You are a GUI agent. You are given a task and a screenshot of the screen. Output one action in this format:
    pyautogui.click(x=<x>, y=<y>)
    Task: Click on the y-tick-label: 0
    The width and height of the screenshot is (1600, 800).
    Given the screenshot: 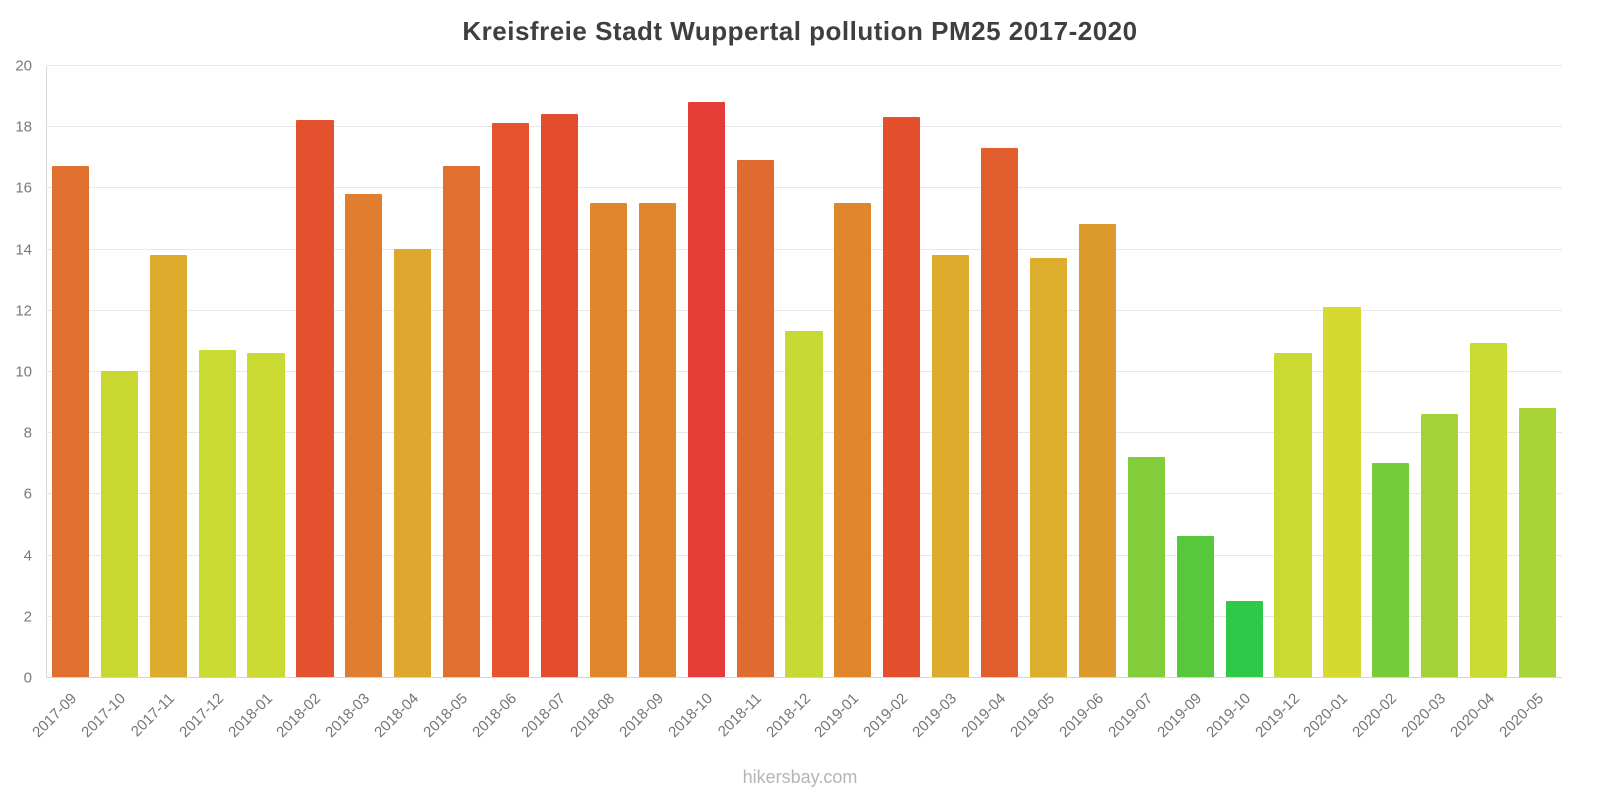 What is the action you would take?
    pyautogui.click(x=27, y=678)
    